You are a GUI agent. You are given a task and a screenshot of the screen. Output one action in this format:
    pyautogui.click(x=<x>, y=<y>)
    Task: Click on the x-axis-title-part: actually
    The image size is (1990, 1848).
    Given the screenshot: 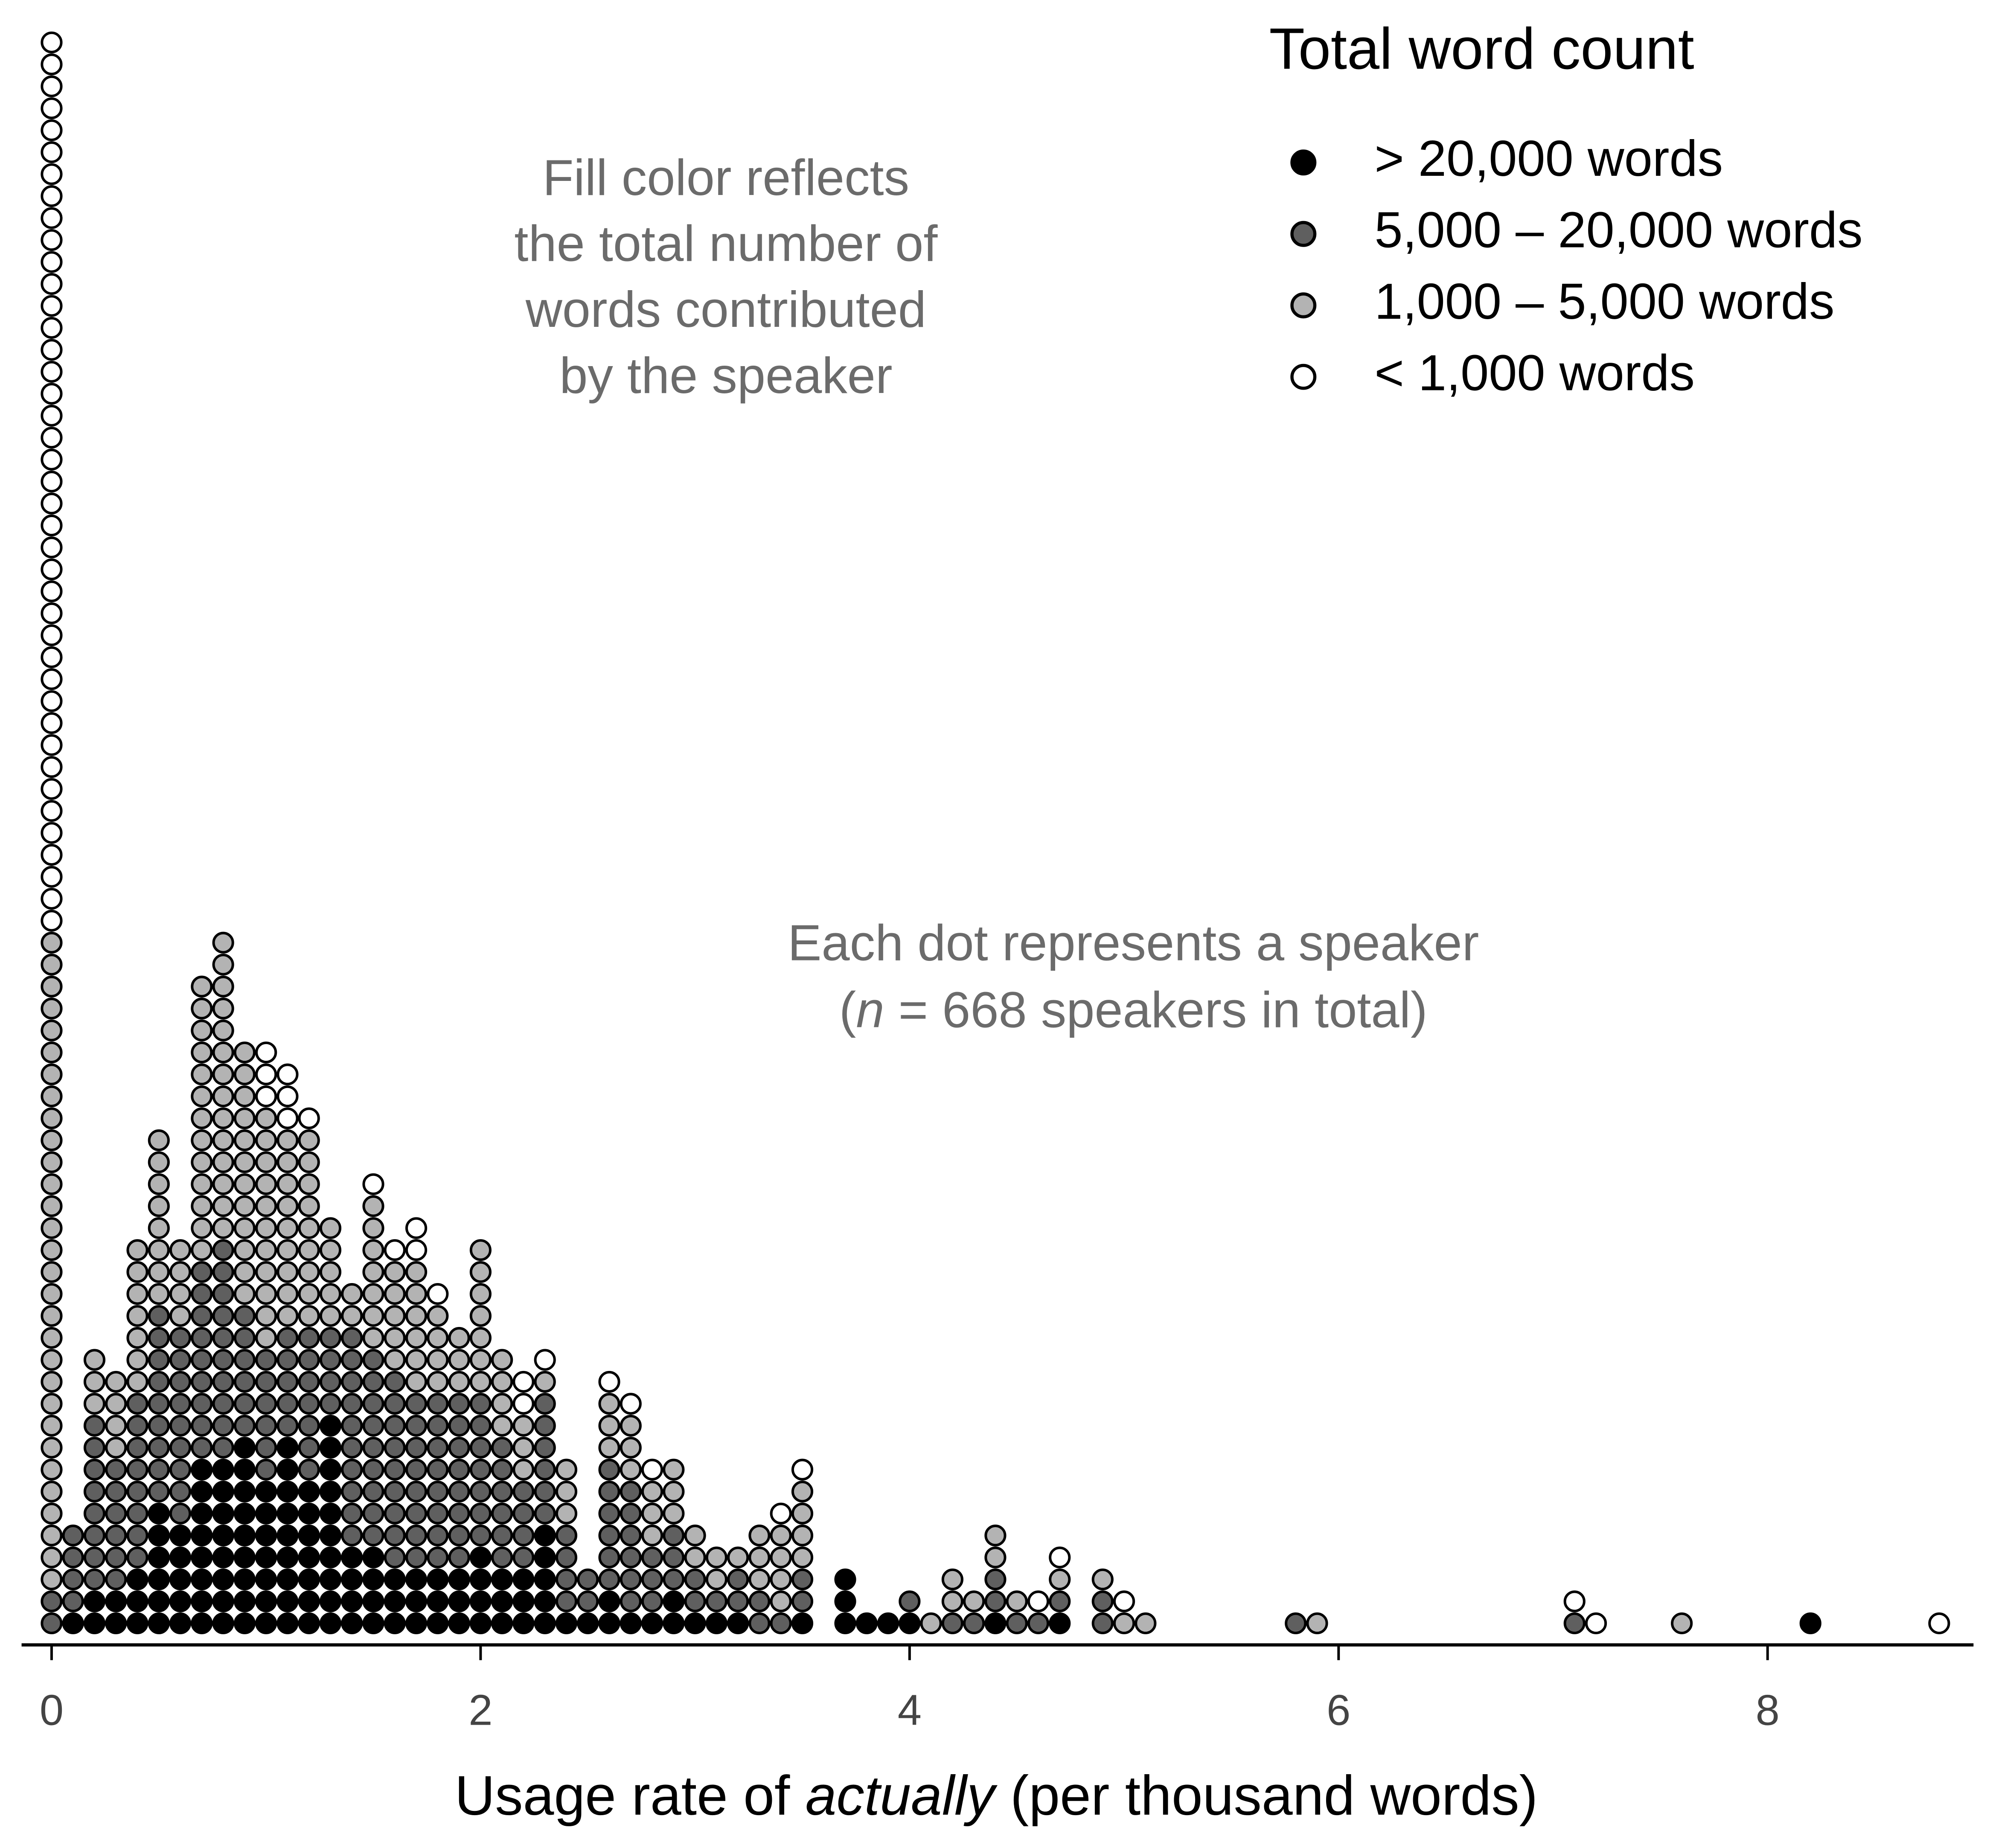 What is the action you would take?
    pyautogui.click(x=902, y=1795)
    